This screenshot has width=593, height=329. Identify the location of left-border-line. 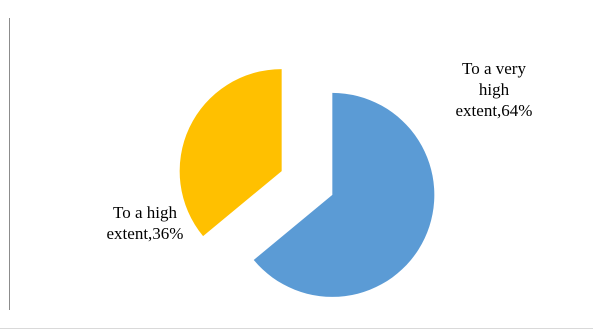
(9, 164).